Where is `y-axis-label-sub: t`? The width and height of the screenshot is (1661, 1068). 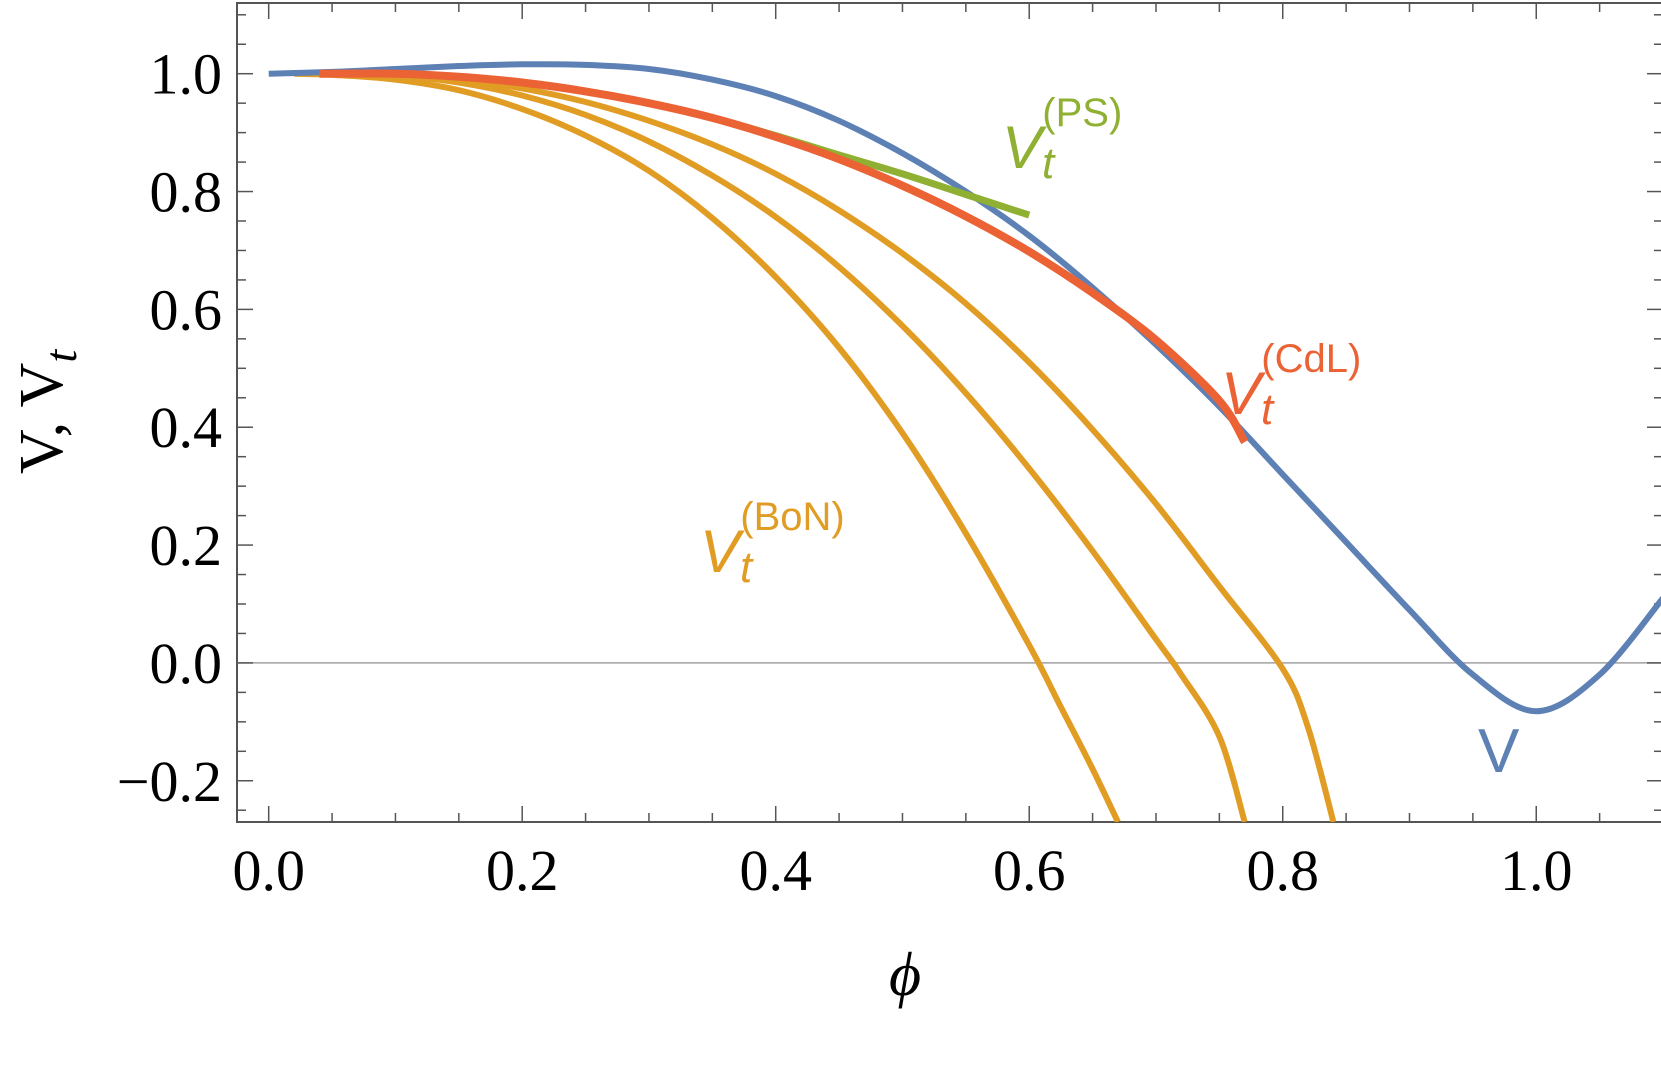
y-axis-label-sub: t is located at coordinates (60, 356).